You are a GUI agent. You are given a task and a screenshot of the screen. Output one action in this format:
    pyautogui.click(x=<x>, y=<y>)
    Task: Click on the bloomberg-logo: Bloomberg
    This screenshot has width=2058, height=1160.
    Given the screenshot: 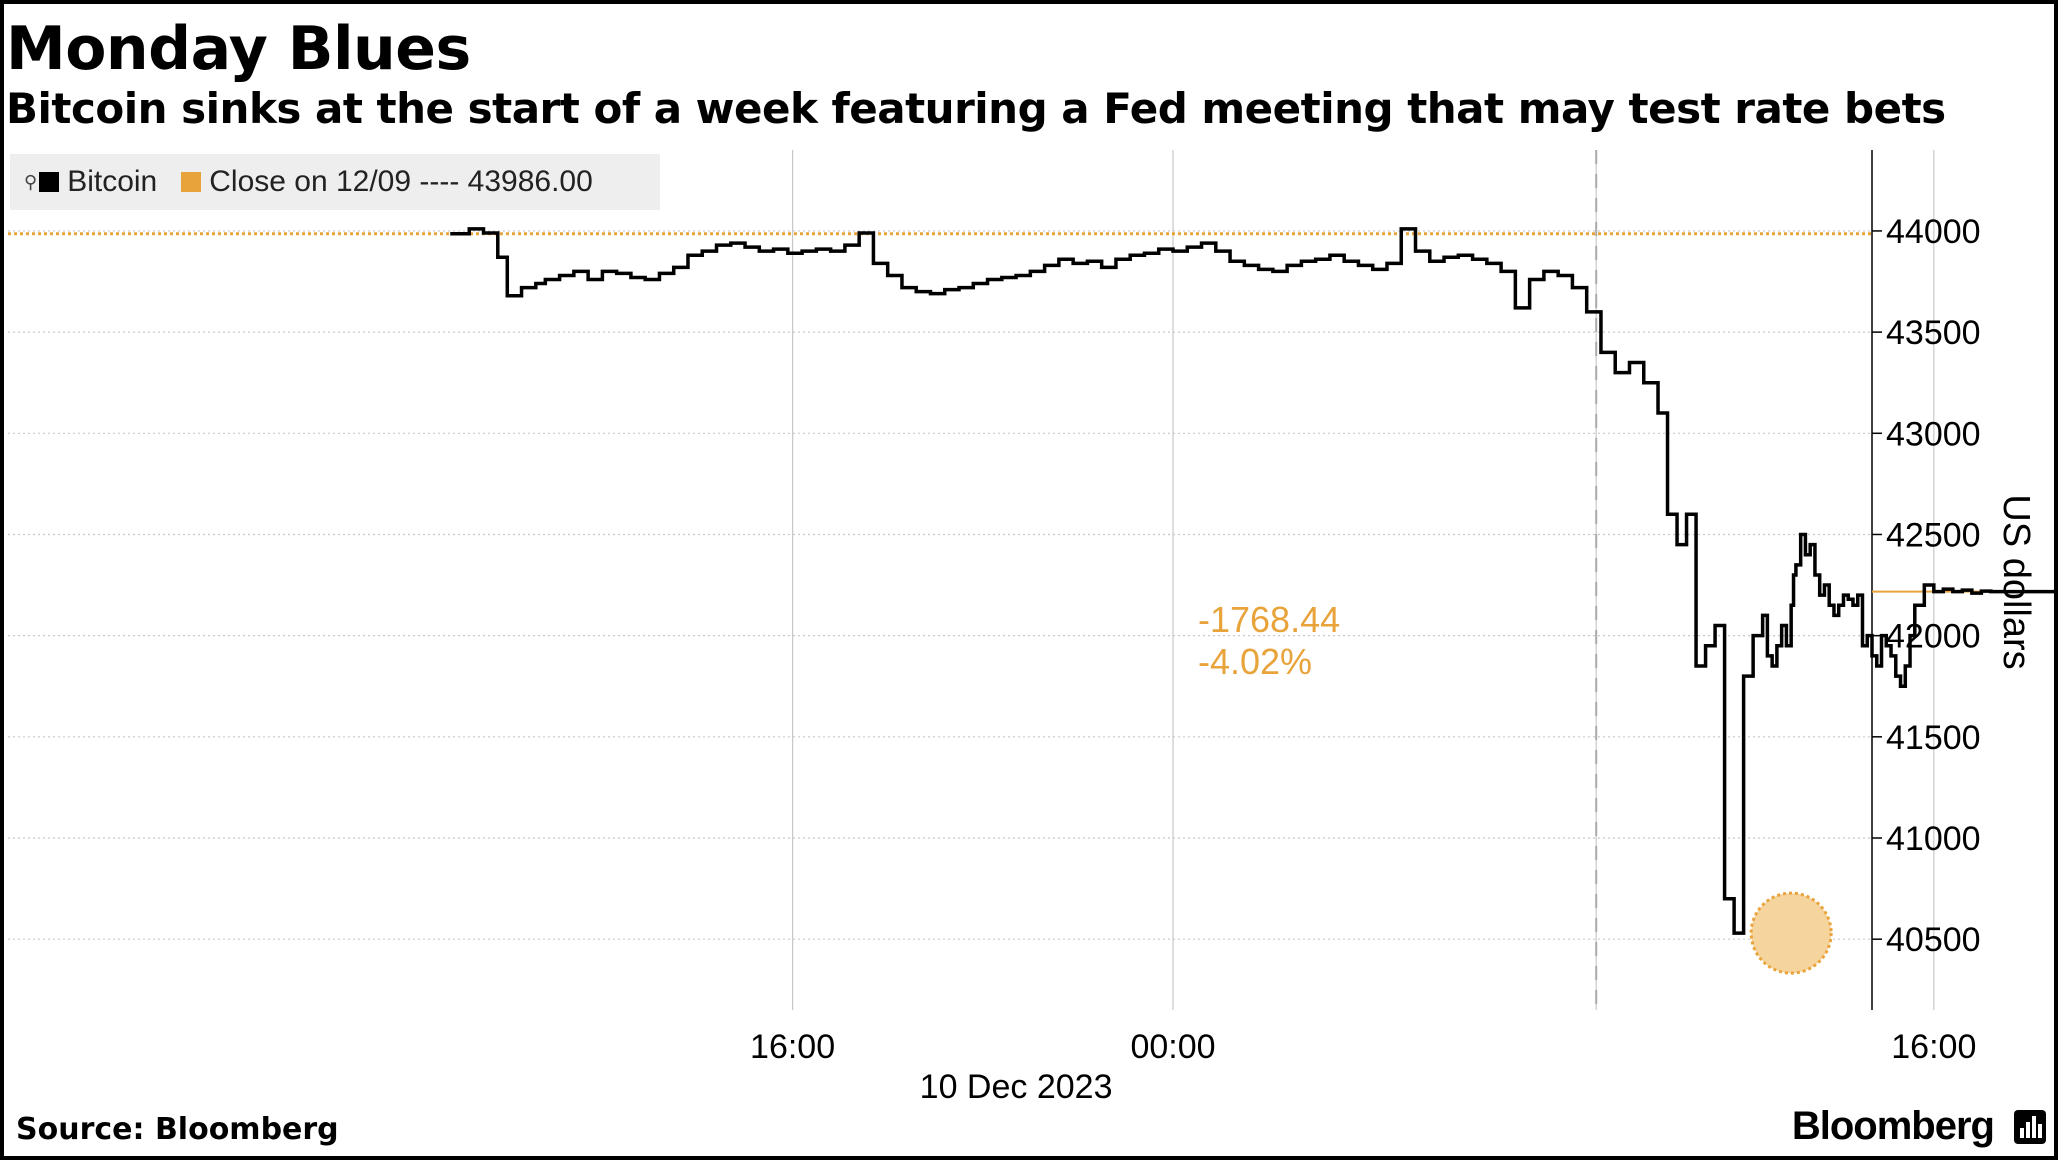 What is the action you would take?
    pyautogui.click(x=1893, y=1126)
    